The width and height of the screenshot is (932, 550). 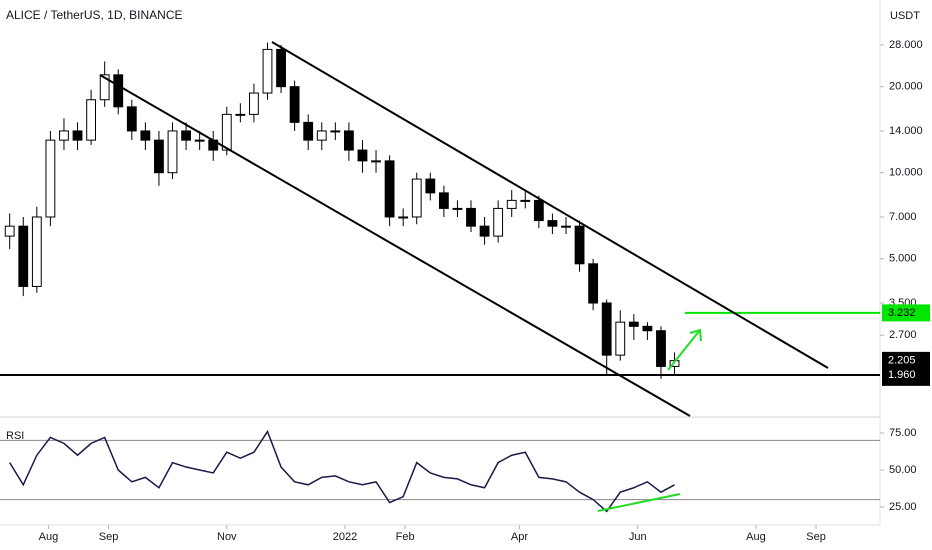 What do you see at coordinates (903, 217) in the screenshot?
I see `y-tick-label: 7.000` at bounding box center [903, 217].